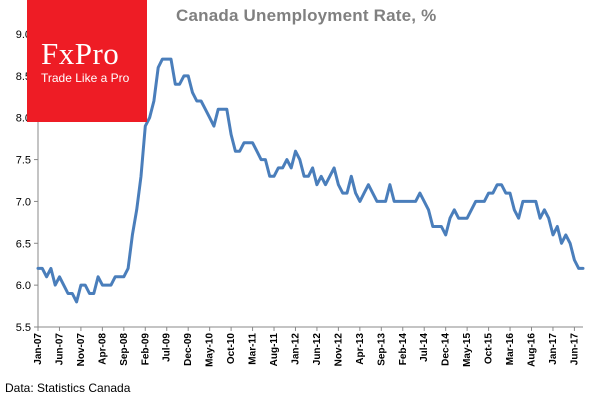 This screenshot has width=600, height=400. I want to click on x-tick-label: Feb-09, so click(145, 349).